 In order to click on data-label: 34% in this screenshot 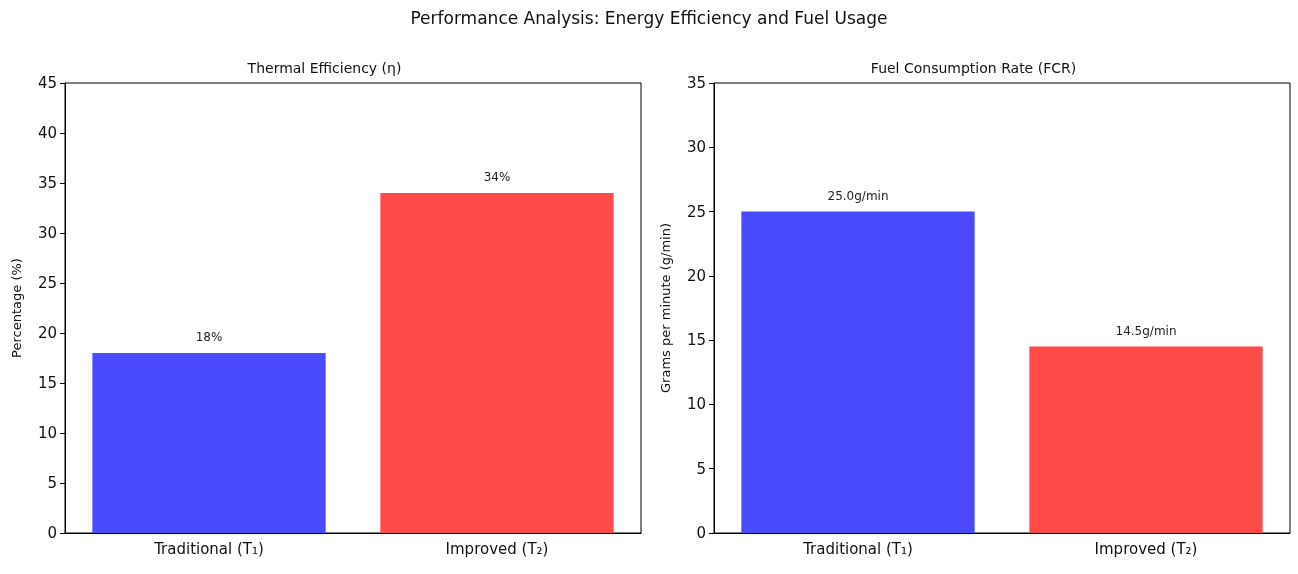, I will do `click(497, 177)`.